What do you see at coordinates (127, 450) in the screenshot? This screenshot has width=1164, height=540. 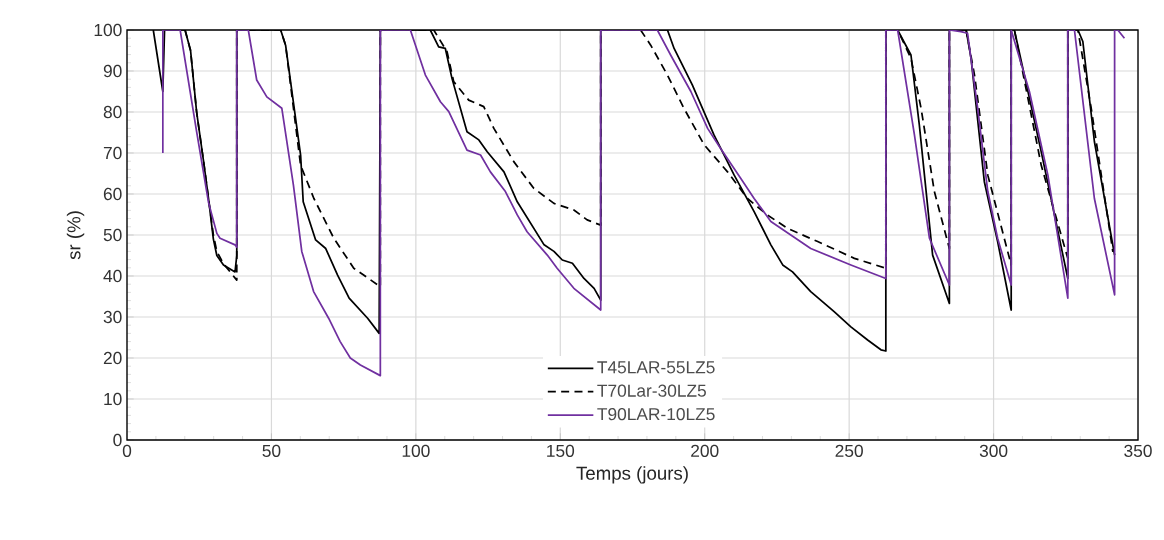 I see `x-tick-label: 0` at bounding box center [127, 450].